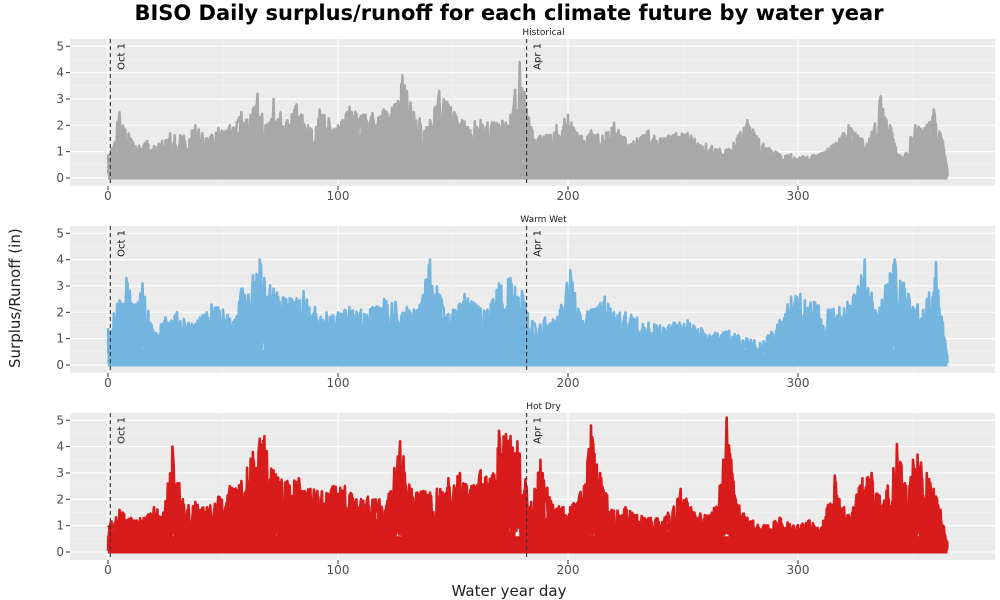  I want to click on panel-title: Warm Wet, so click(543, 220).